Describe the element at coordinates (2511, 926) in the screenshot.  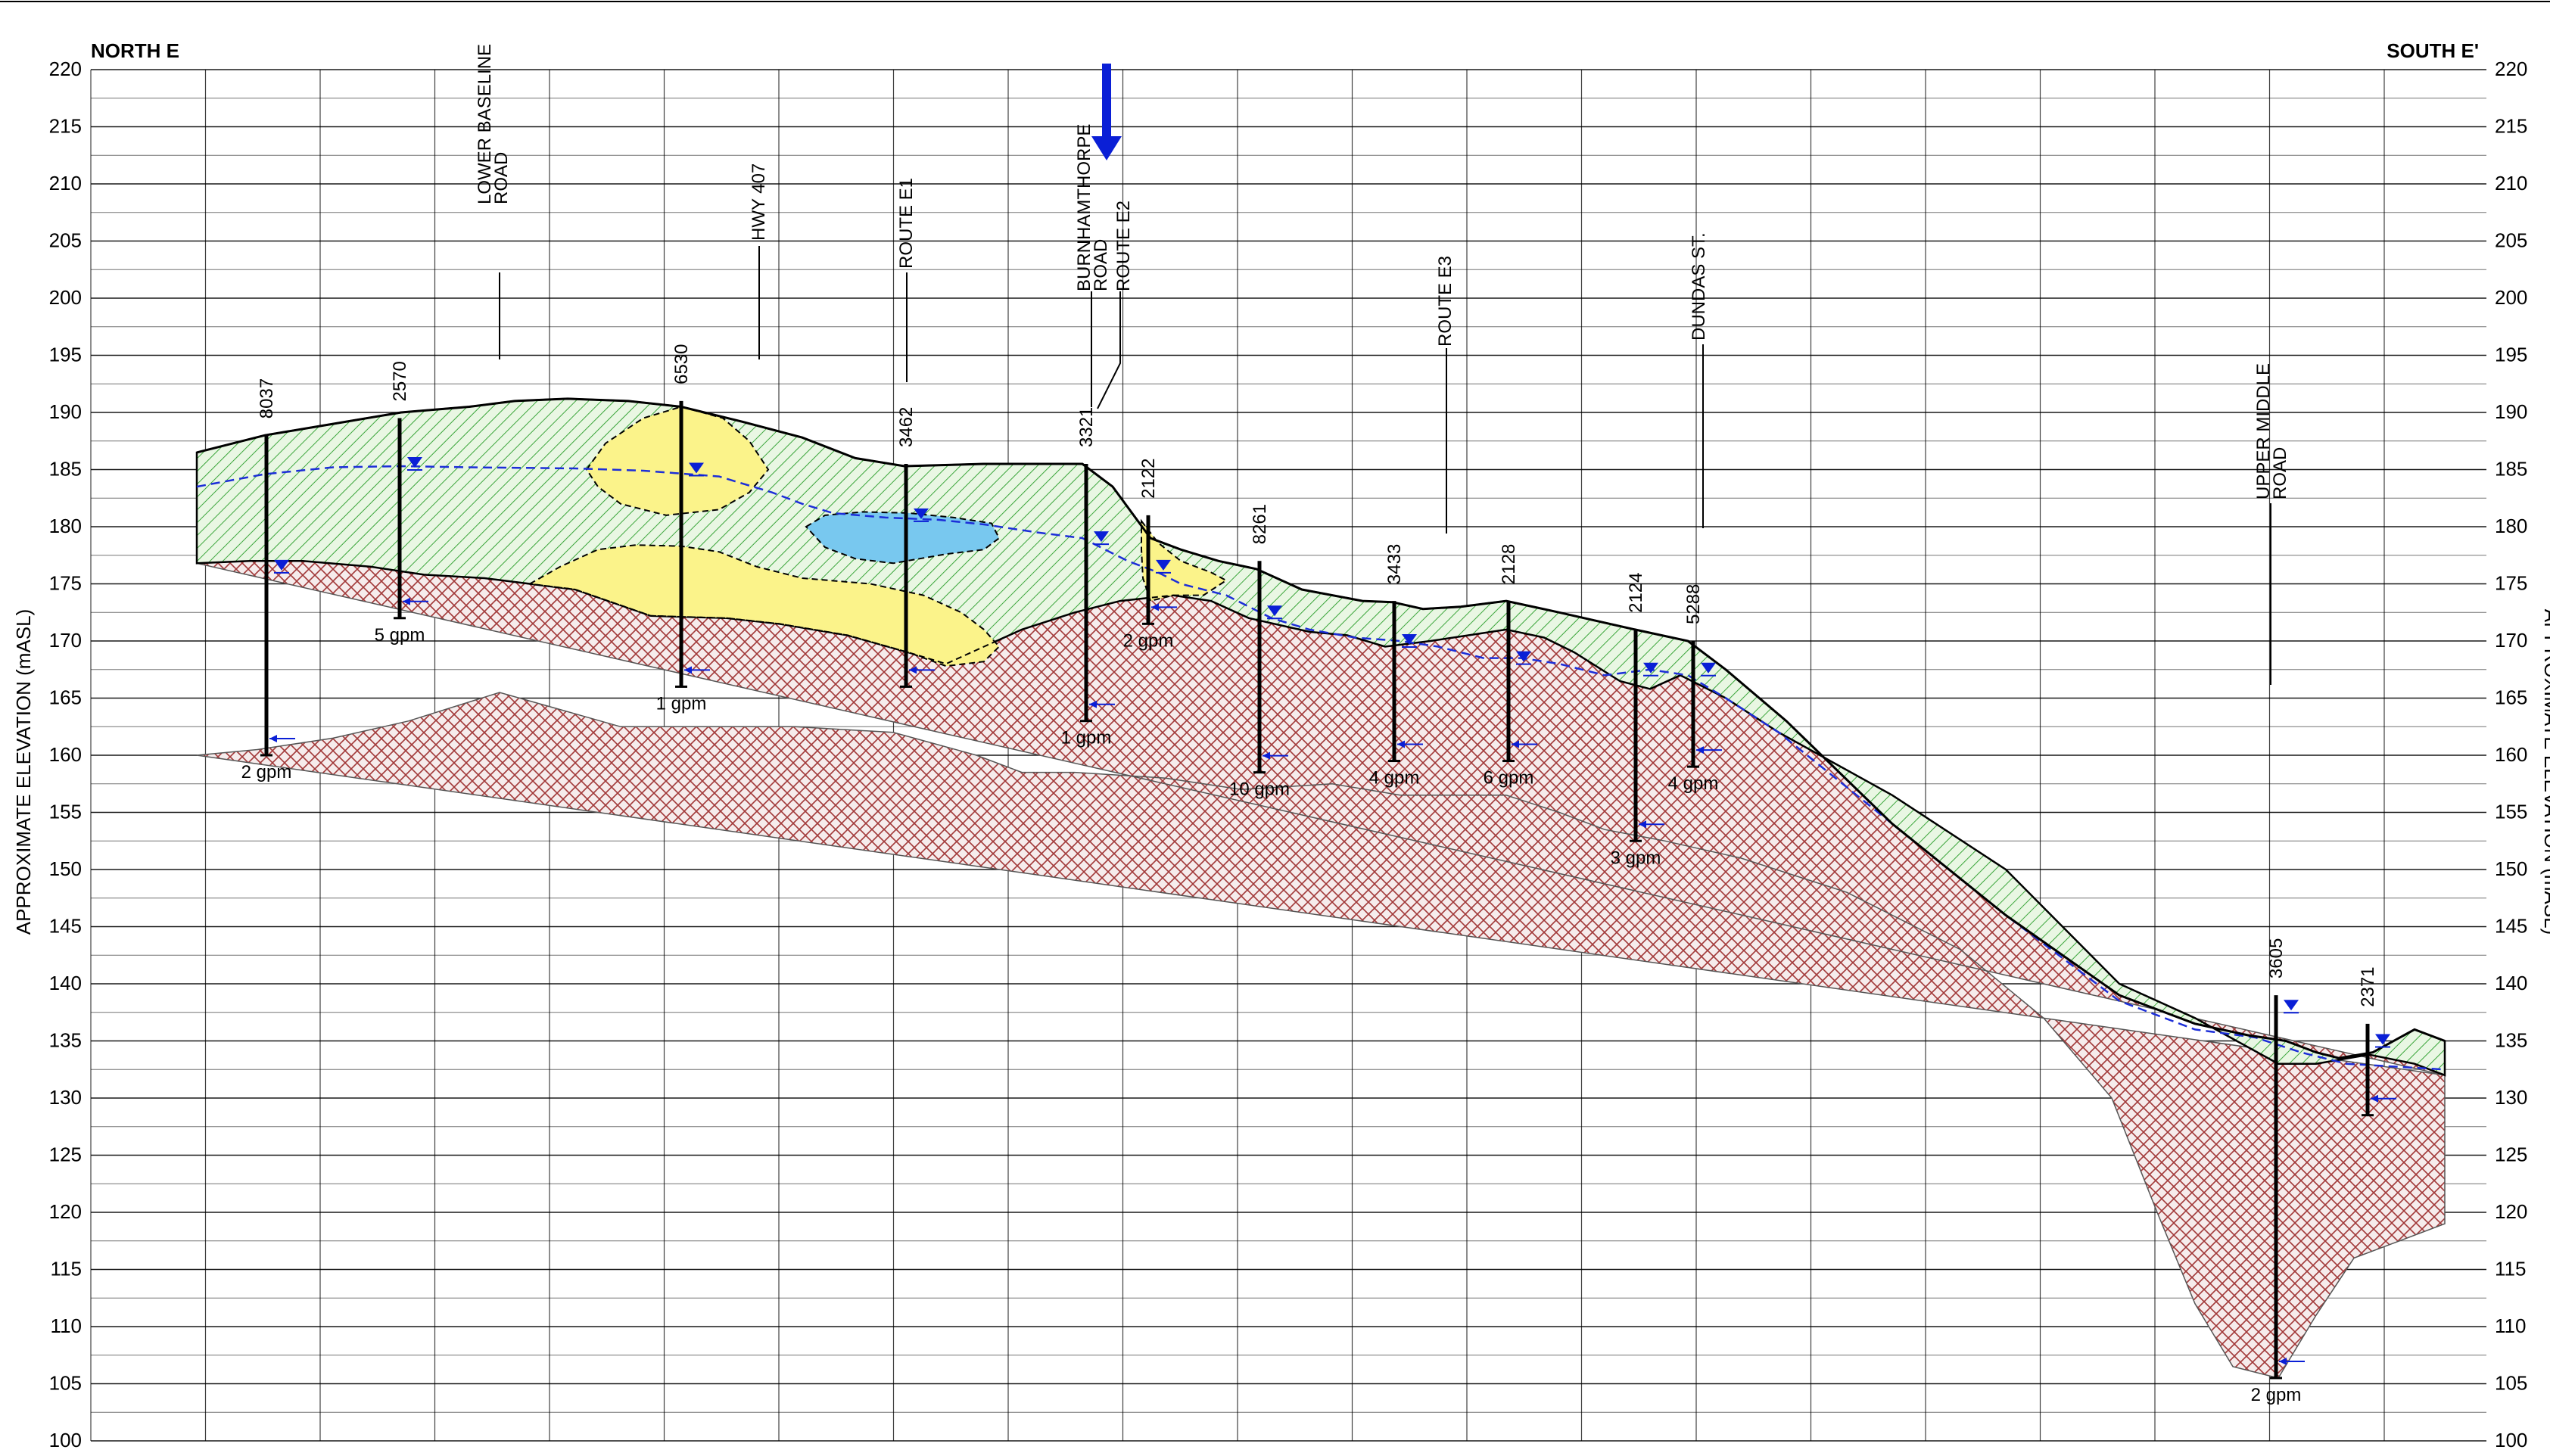
I see `y-tick-label-right: 145` at that location.